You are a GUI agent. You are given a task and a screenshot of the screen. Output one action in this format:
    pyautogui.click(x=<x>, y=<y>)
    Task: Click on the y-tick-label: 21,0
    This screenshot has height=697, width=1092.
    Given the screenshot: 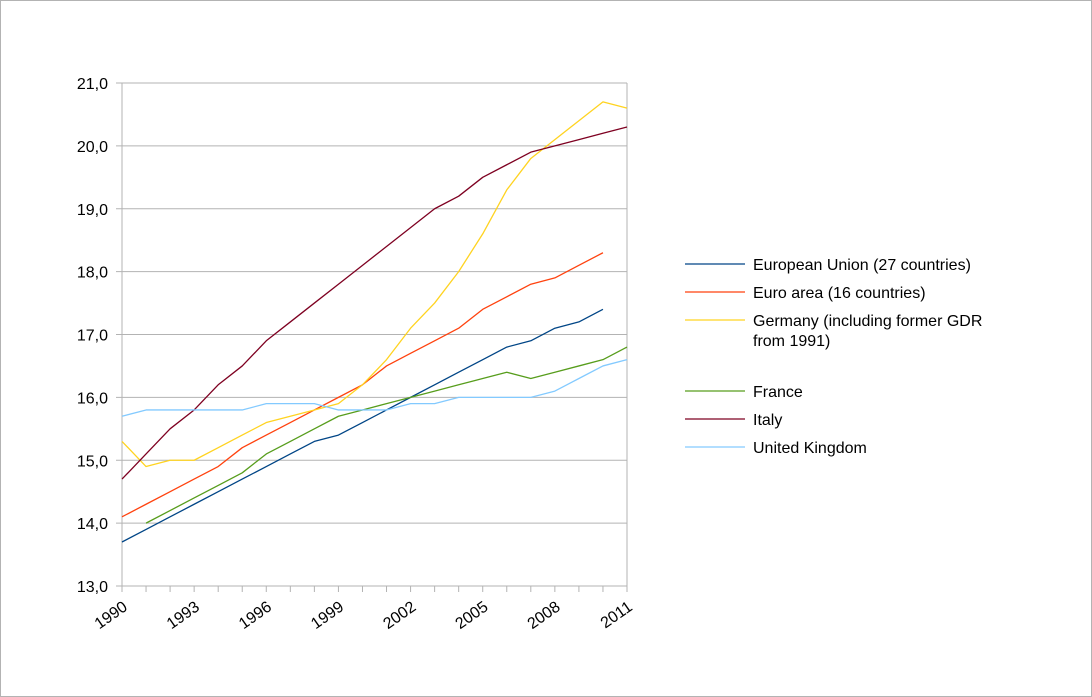 What is the action you would take?
    pyautogui.click(x=92, y=84)
    